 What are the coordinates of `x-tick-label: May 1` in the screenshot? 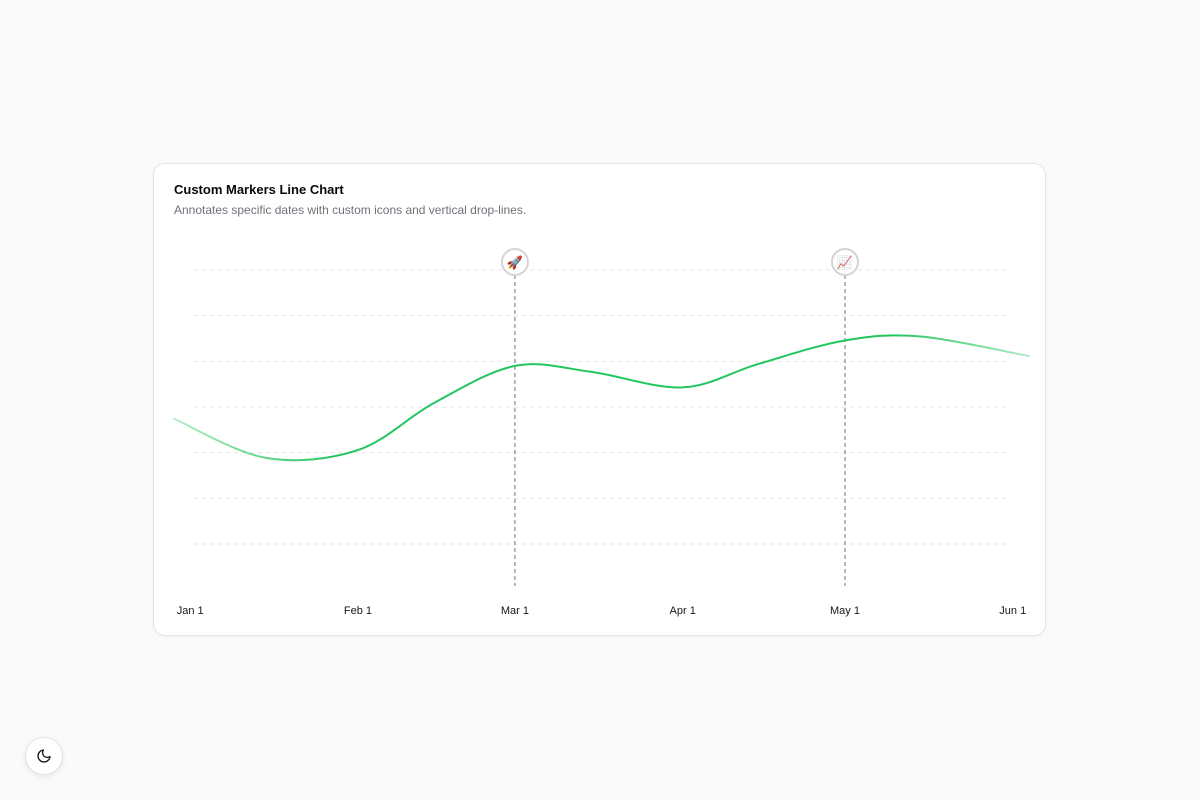 It's located at (845, 611).